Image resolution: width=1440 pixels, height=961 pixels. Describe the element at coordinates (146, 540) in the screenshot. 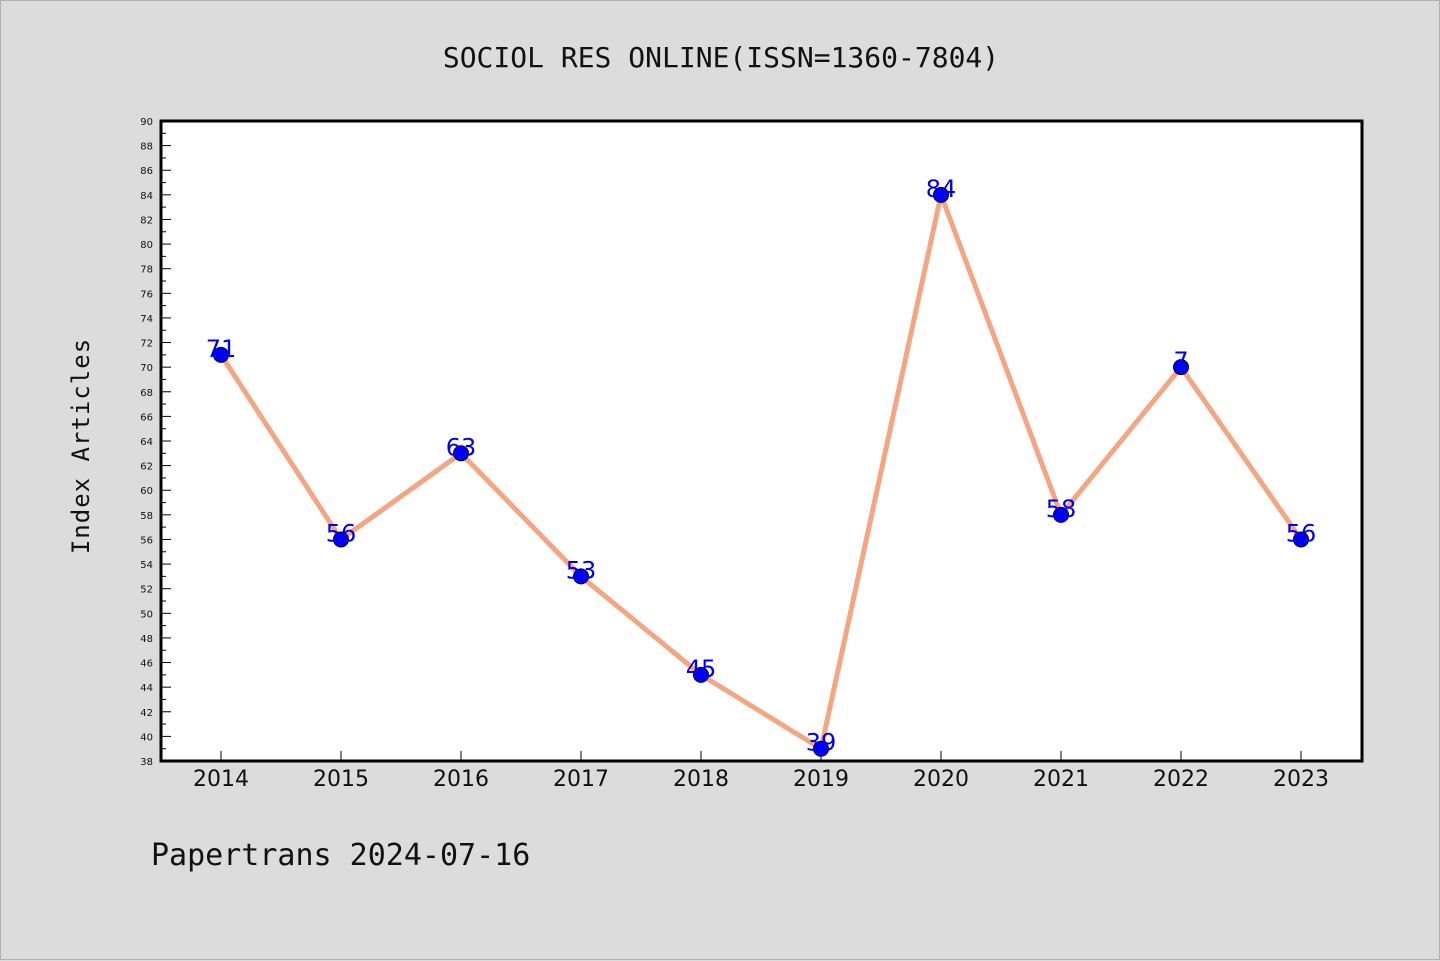

I see `y-tick-label: 56` at that location.